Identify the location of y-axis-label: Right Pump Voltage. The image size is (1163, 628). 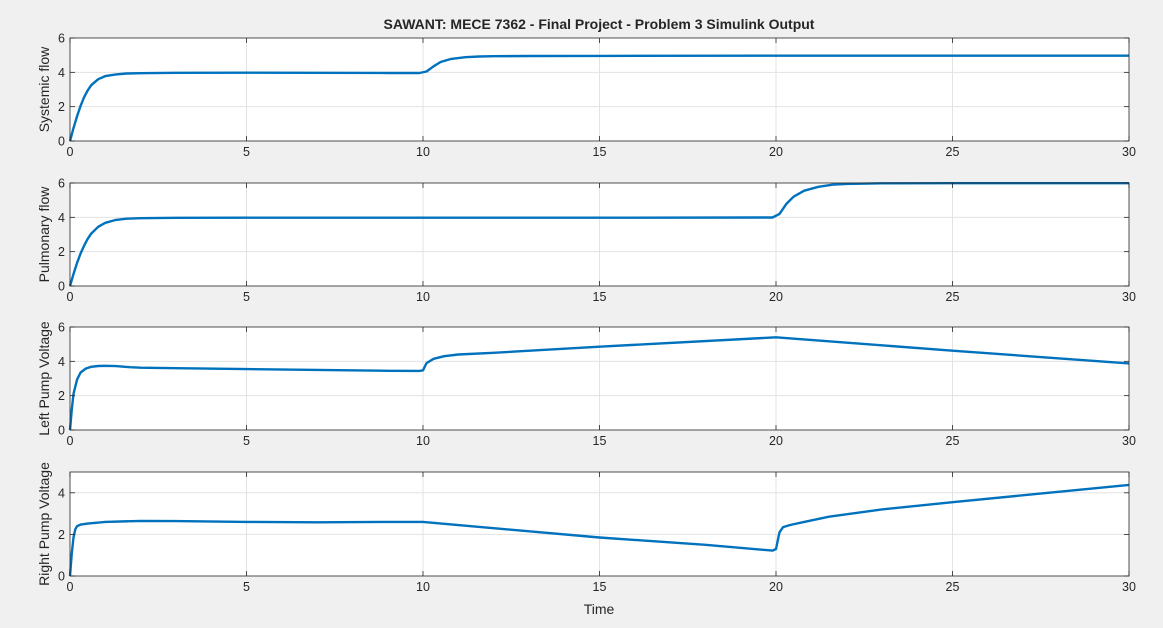
(44, 524).